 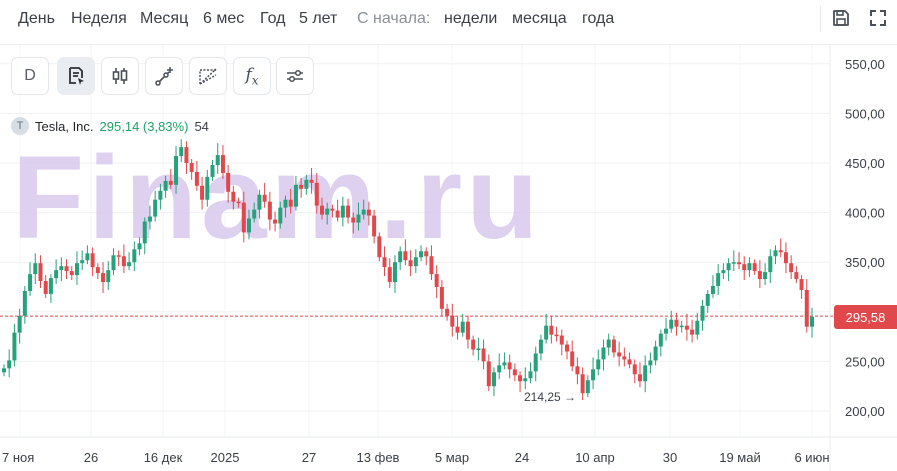 What do you see at coordinates (865, 64) in the screenshot?
I see `y-tick-label: 550,00` at bounding box center [865, 64].